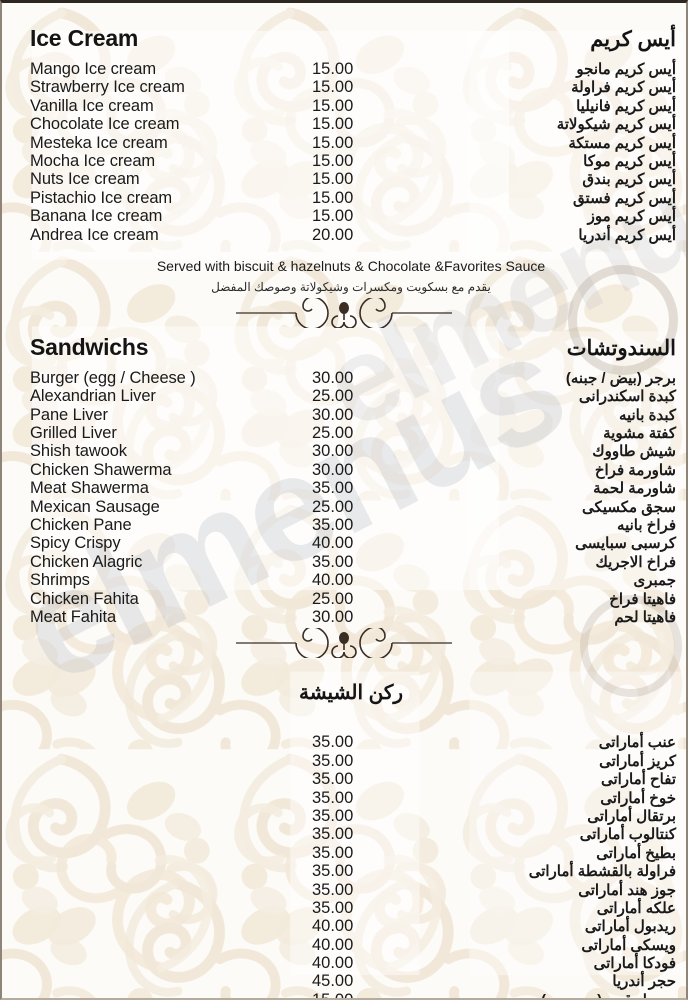 The width and height of the screenshot is (688, 1000). Describe the element at coordinates (60, 580) in the screenshot. I see `item-name-en: Shrimps` at that location.